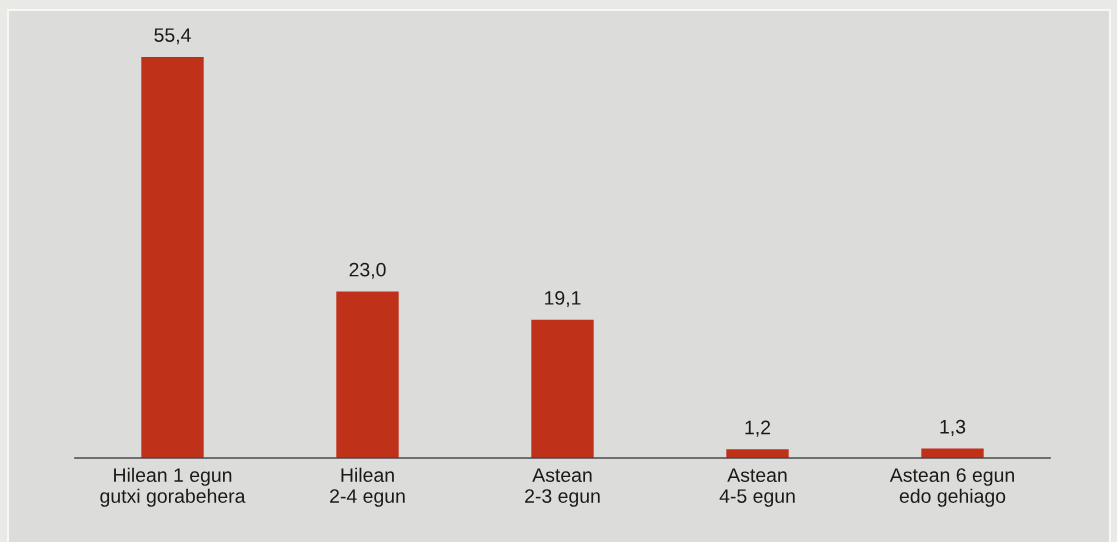 The width and height of the screenshot is (1117, 542). What do you see at coordinates (172, 36) in the screenshot?
I see `data-label: 55,4` at bounding box center [172, 36].